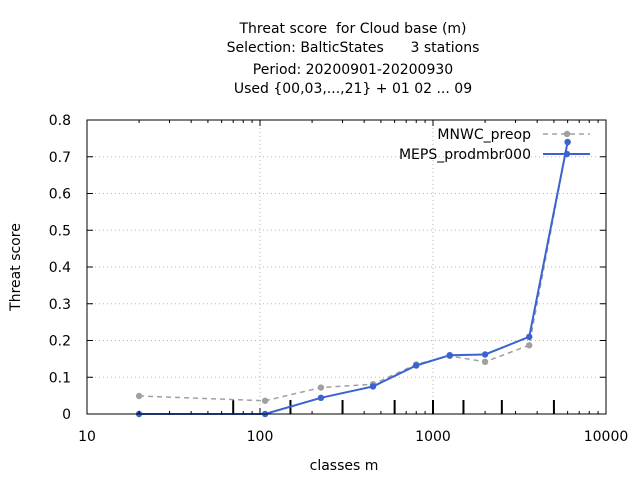 Image resolution: width=640 pixels, height=480 pixels. What do you see at coordinates (60, 268) in the screenshot?
I see `y-tick-label: 0.4` at bounding box center [60, 268].